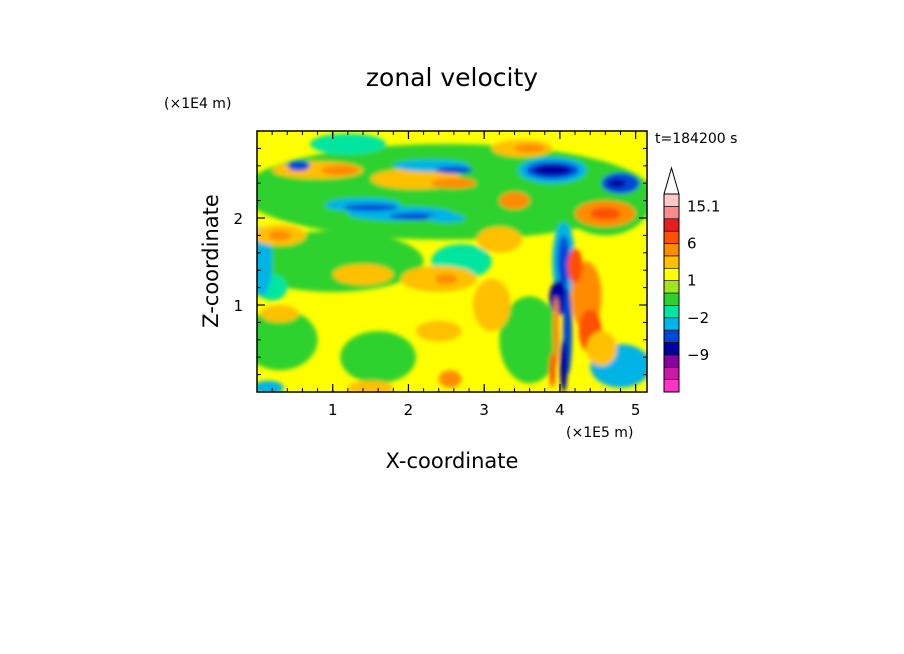 This screenshot has height=654, width=904. I want to click on y-tick-label: 2, so click(238, 219).